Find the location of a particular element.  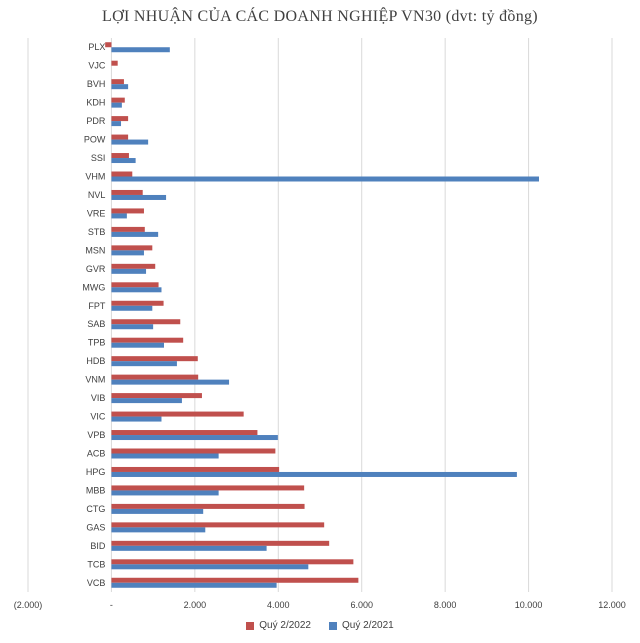

legend-label: Quý 2/2022 is located at coordinates (285, 625).